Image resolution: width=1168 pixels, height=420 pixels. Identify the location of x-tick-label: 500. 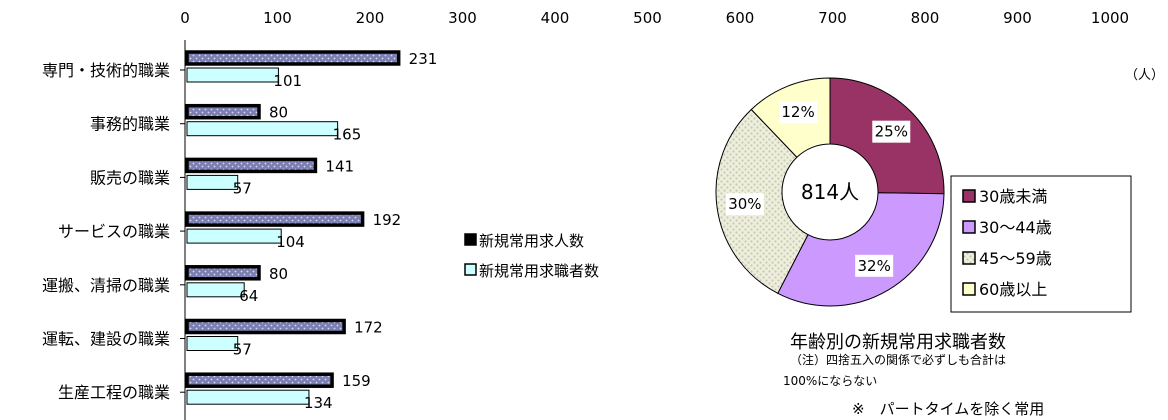
(647, 18).